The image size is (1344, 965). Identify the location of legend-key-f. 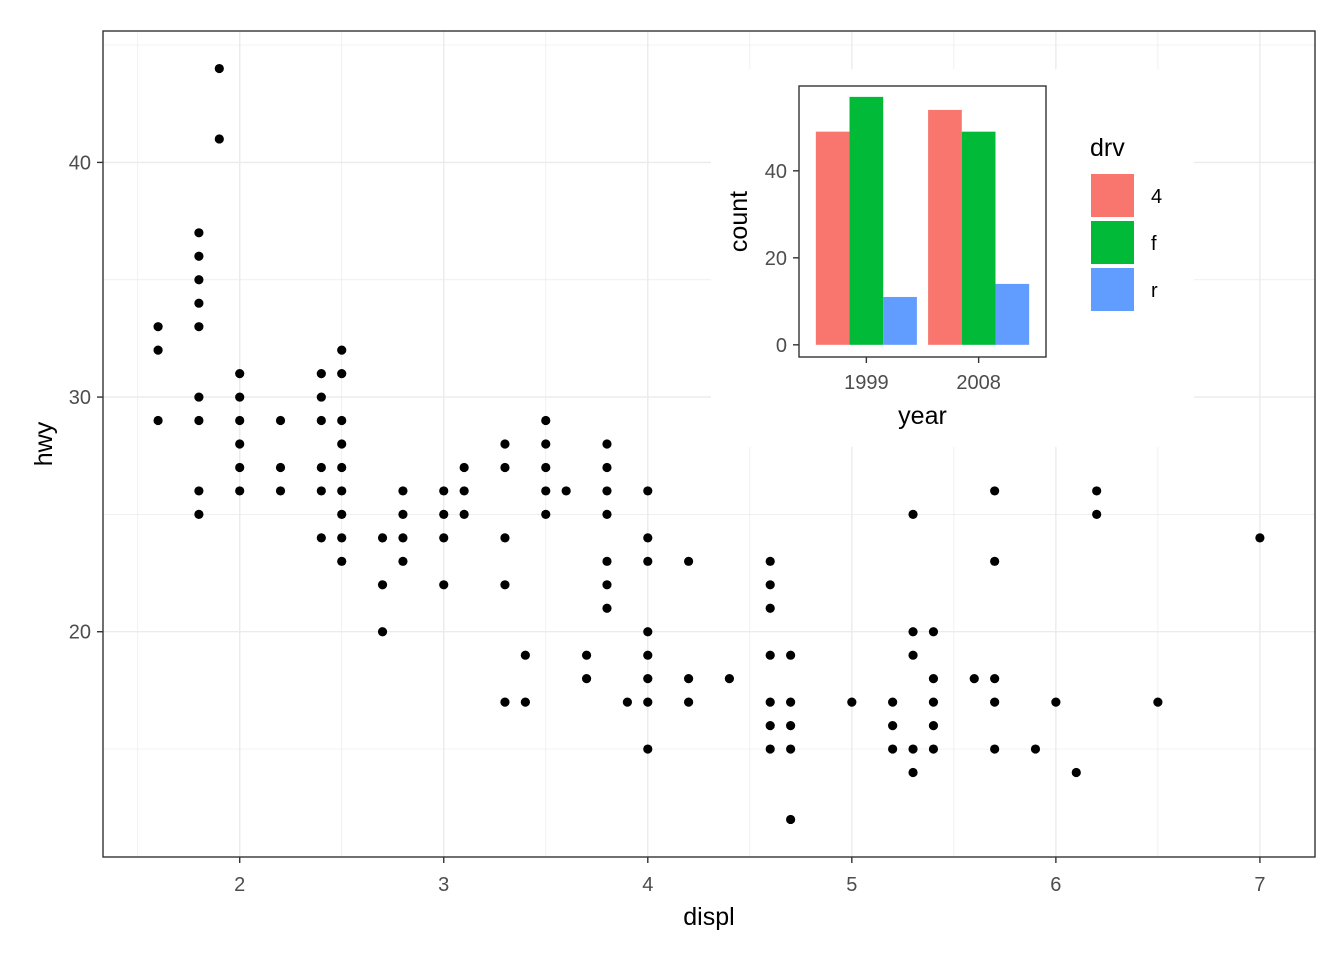
(1112, 242).